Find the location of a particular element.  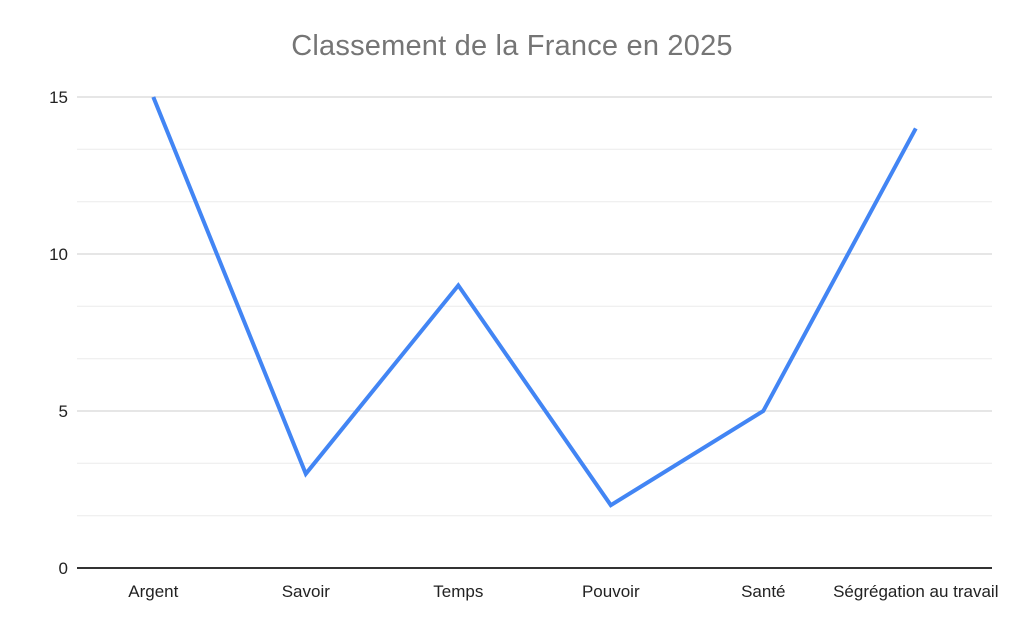

chart-title: Classement de la France en 2025 is located at coordinates (512, 46).